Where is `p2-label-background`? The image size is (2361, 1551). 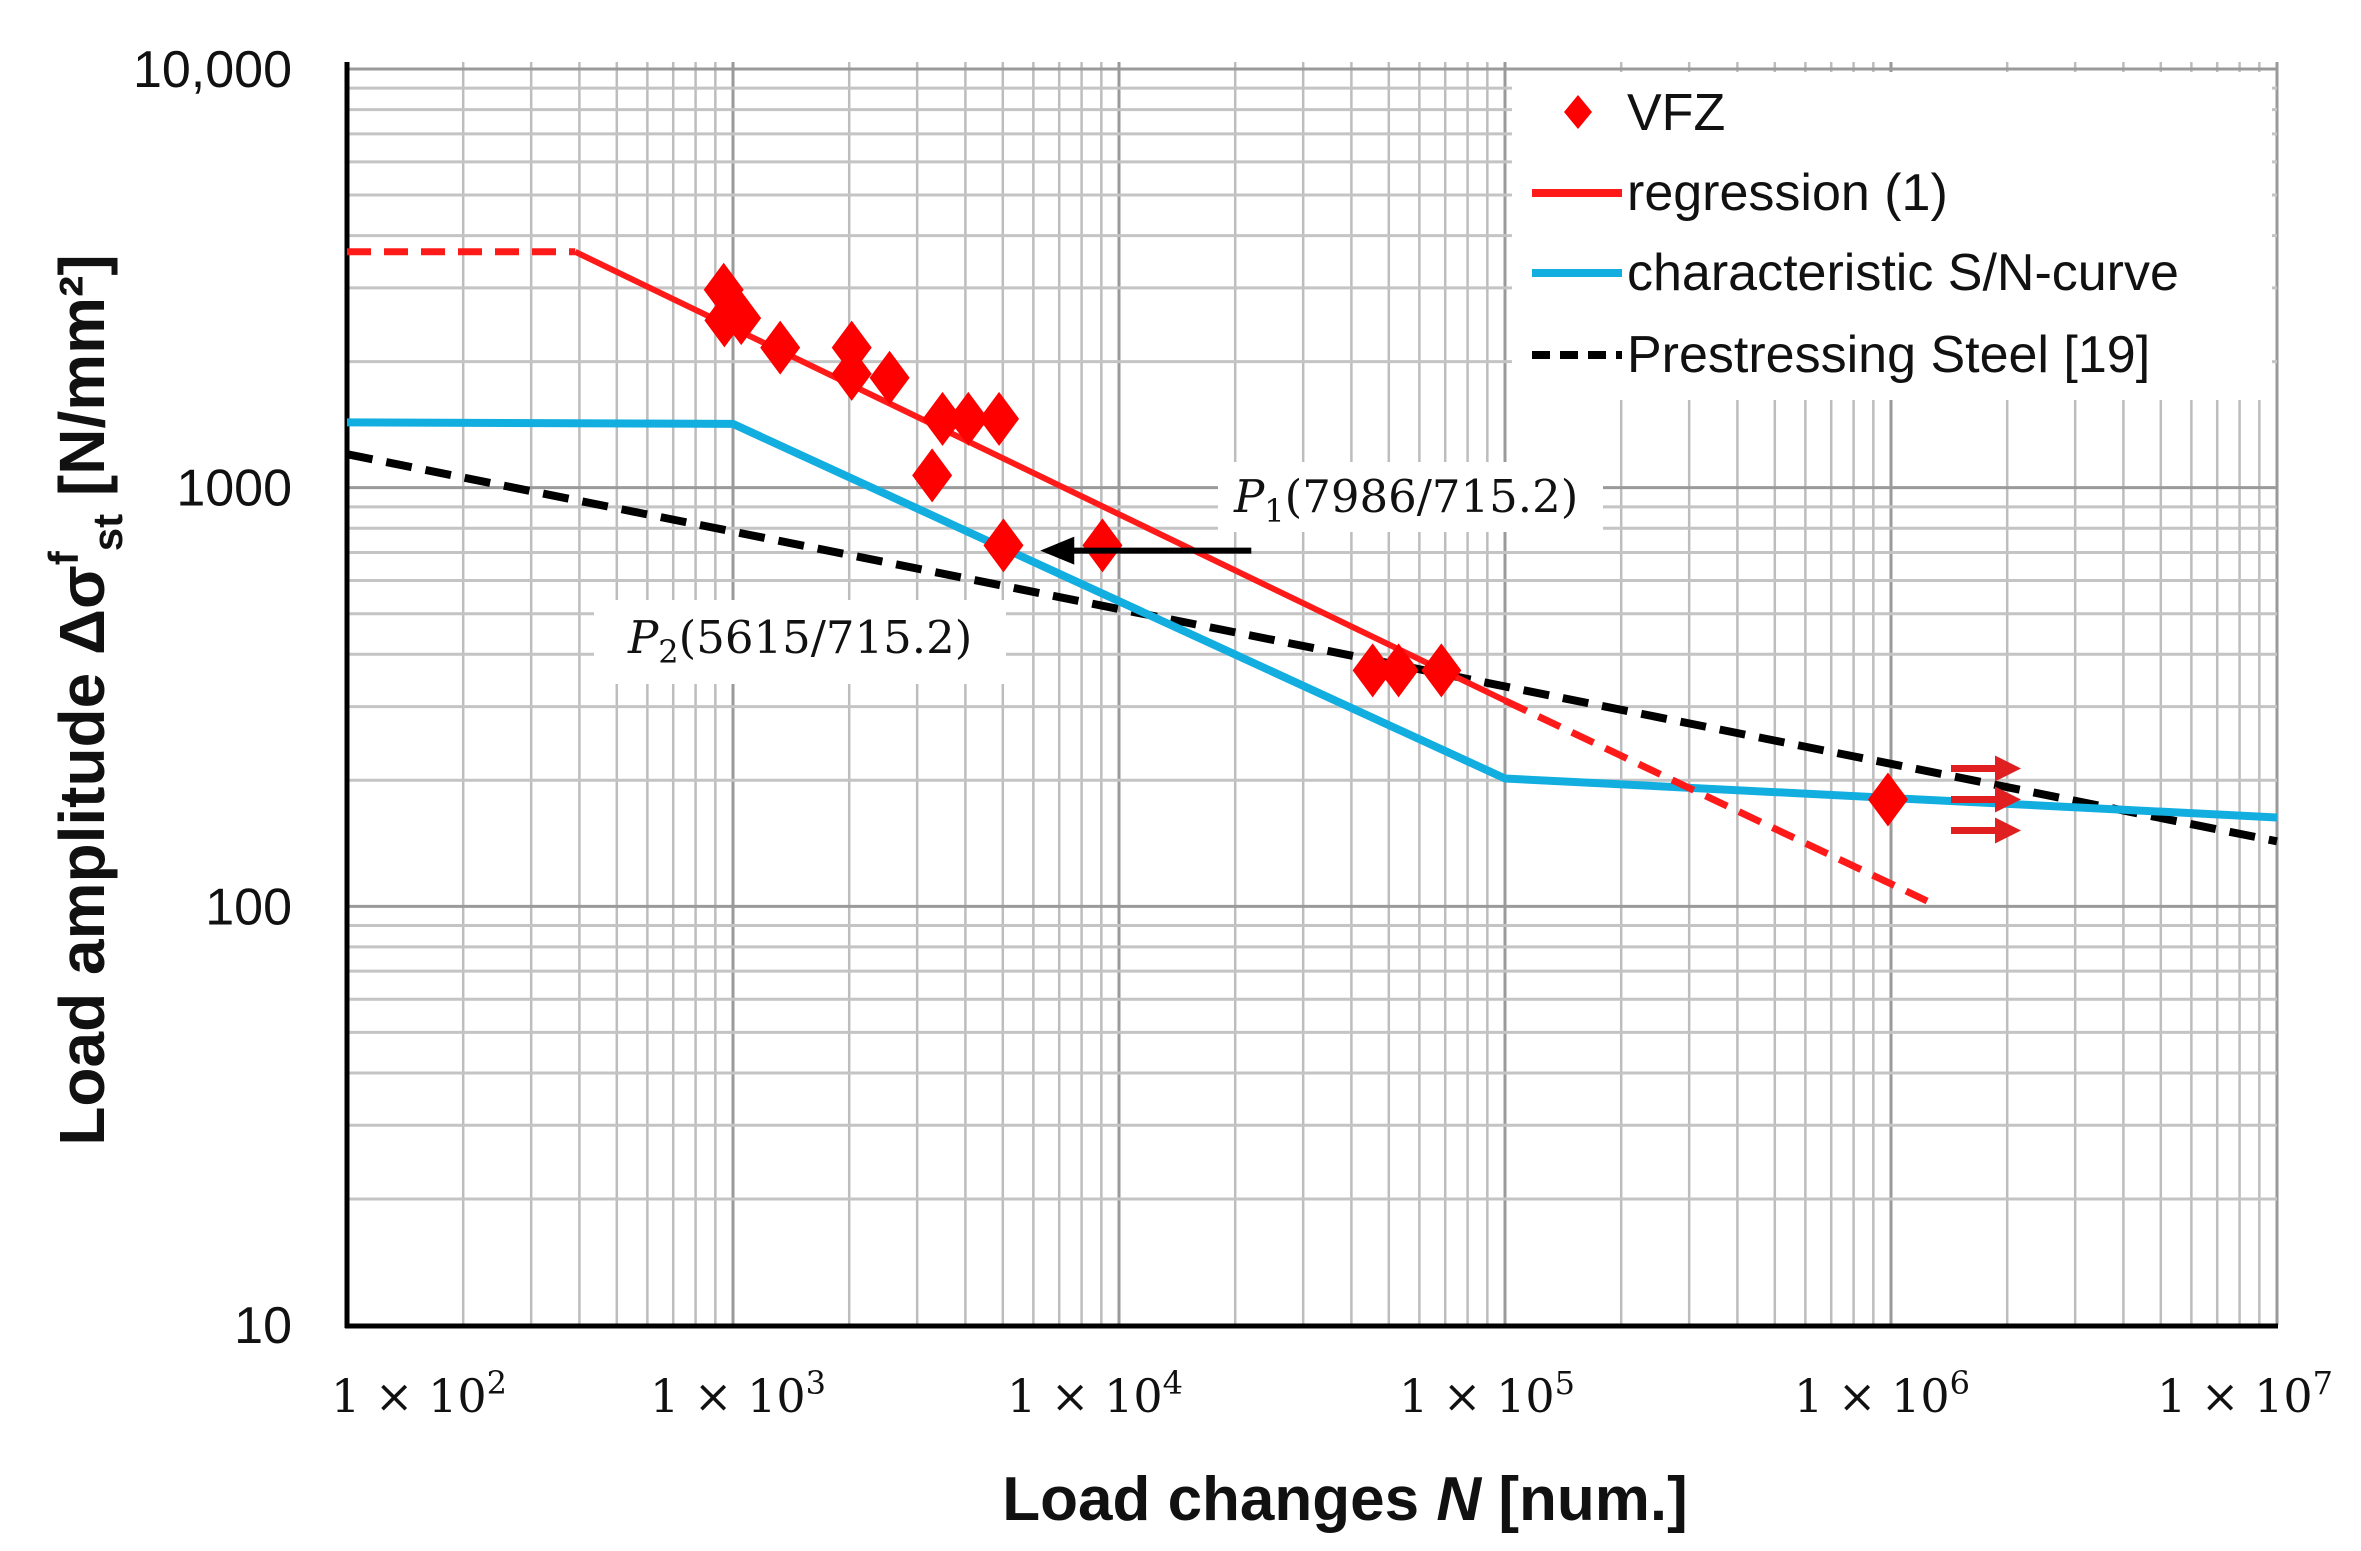 p2-label-background is located at coordinates (800, 642).